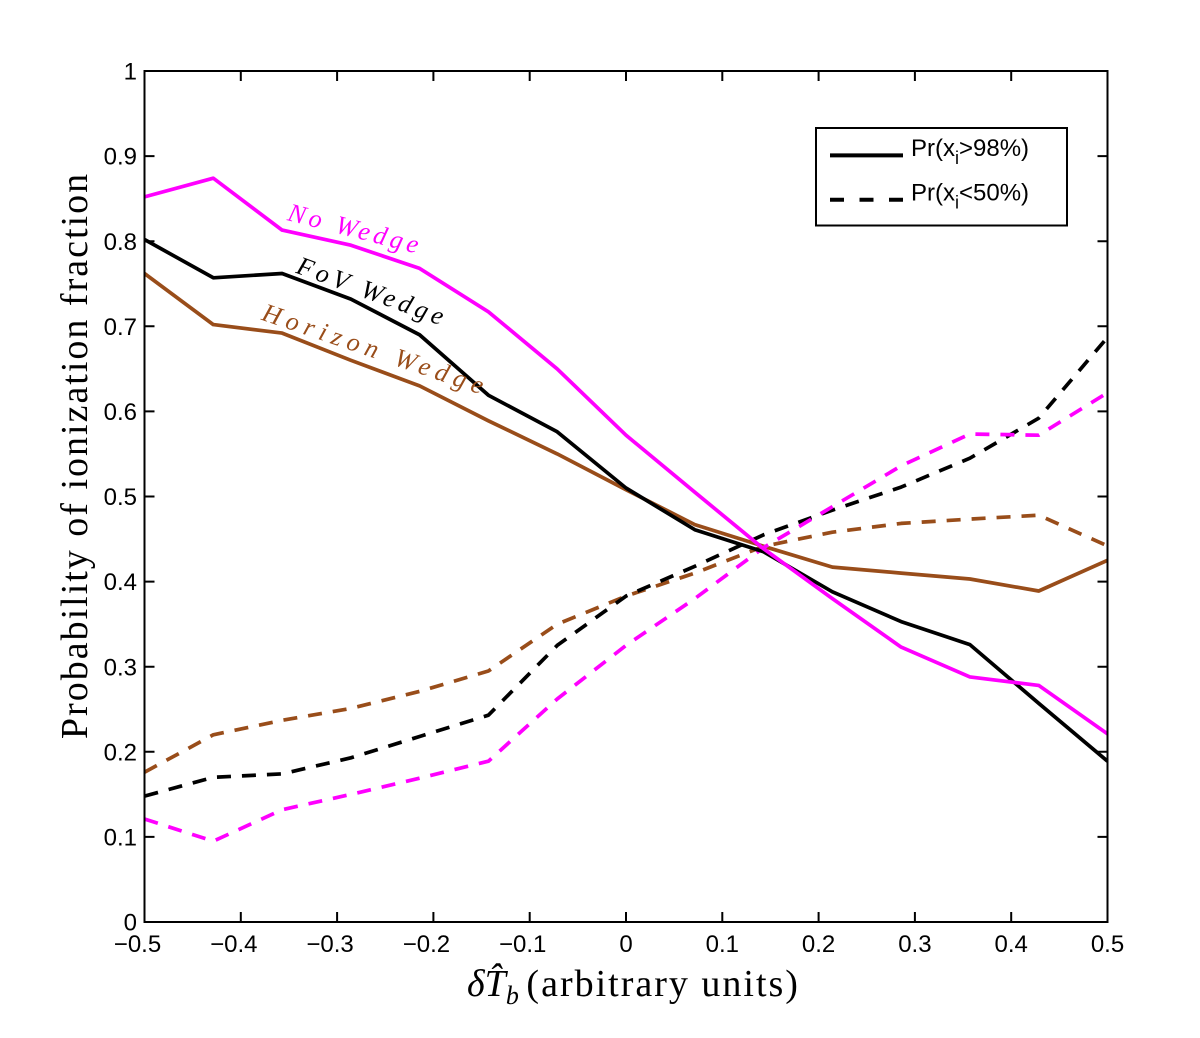  What do you see at coordinates (120, 242) in the screenshot?
I see `svg-text: 0.8` at bounding box center [120, 242].